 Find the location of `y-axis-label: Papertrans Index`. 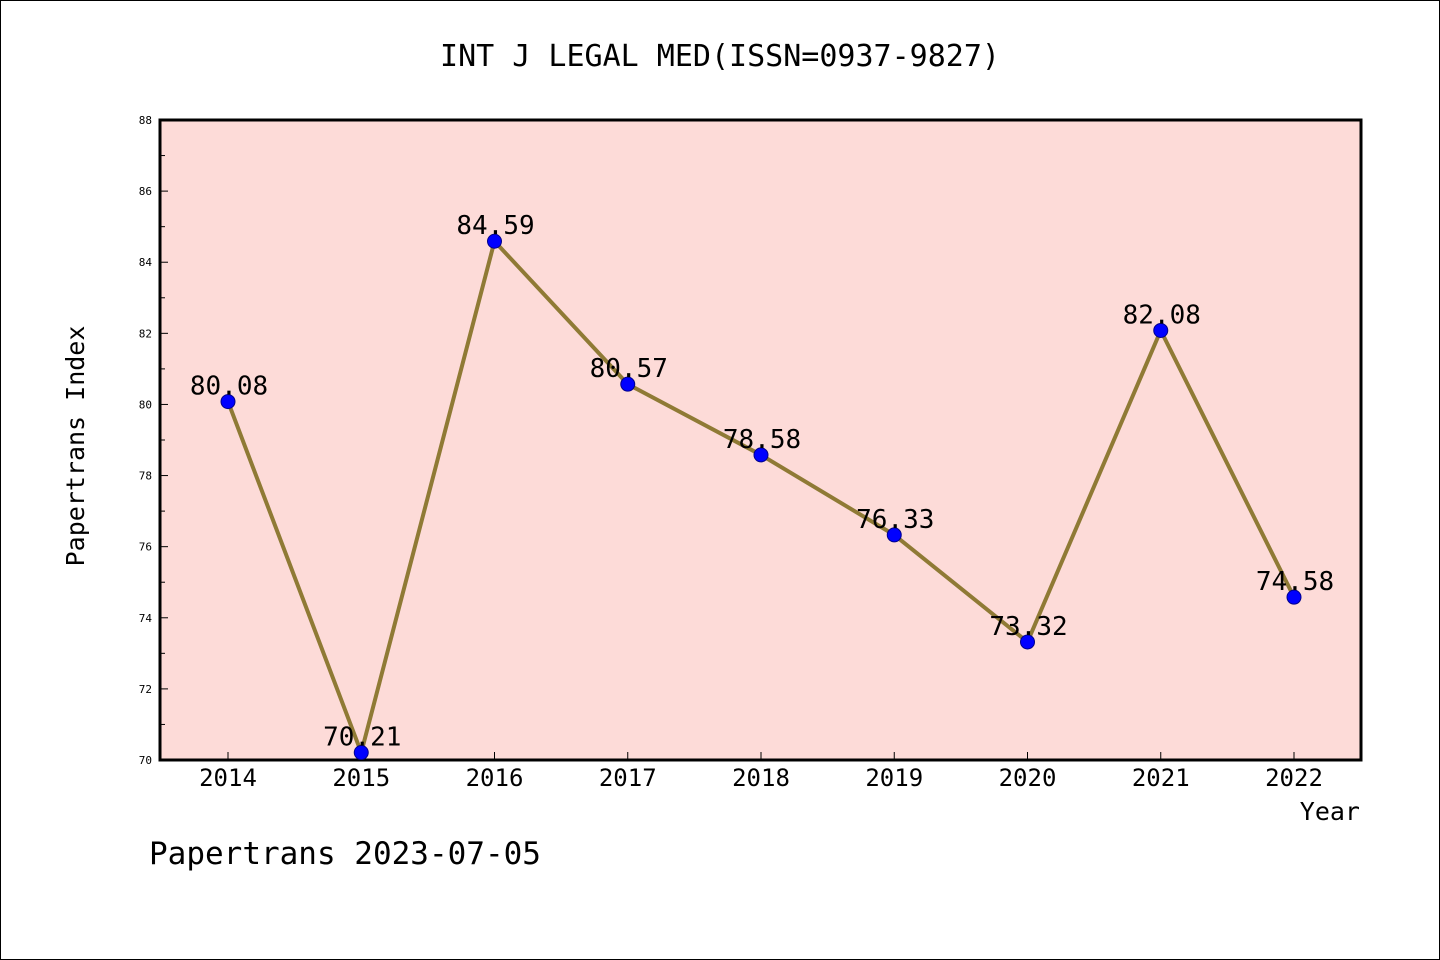

y-axis-label: Papertrans Index is located at coordinates (75, 446).